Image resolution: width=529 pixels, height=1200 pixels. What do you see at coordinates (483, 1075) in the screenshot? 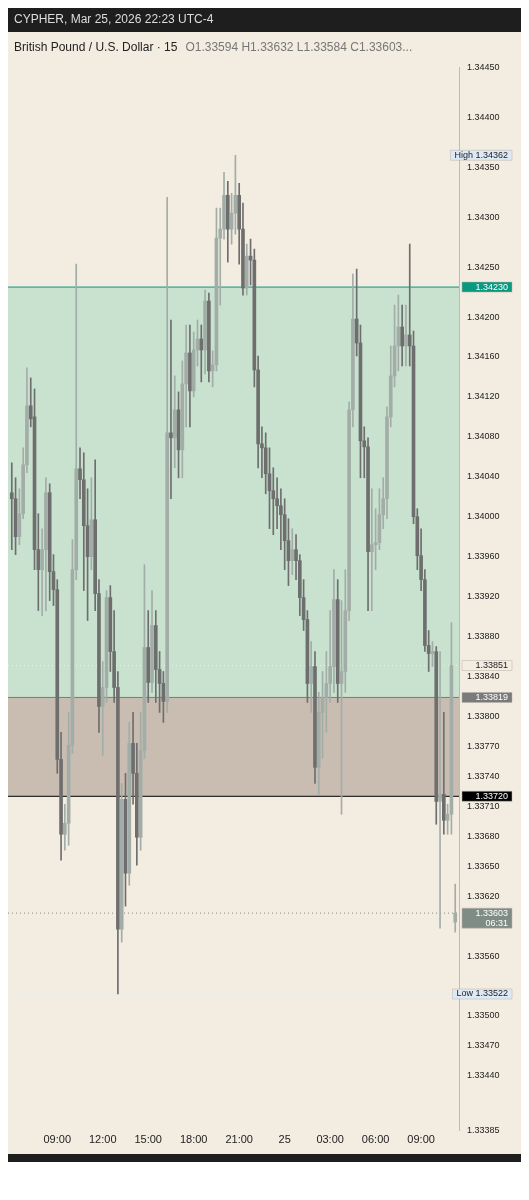
I see `y-tick-label: 1.33440` at bounding box center [483, 1075].